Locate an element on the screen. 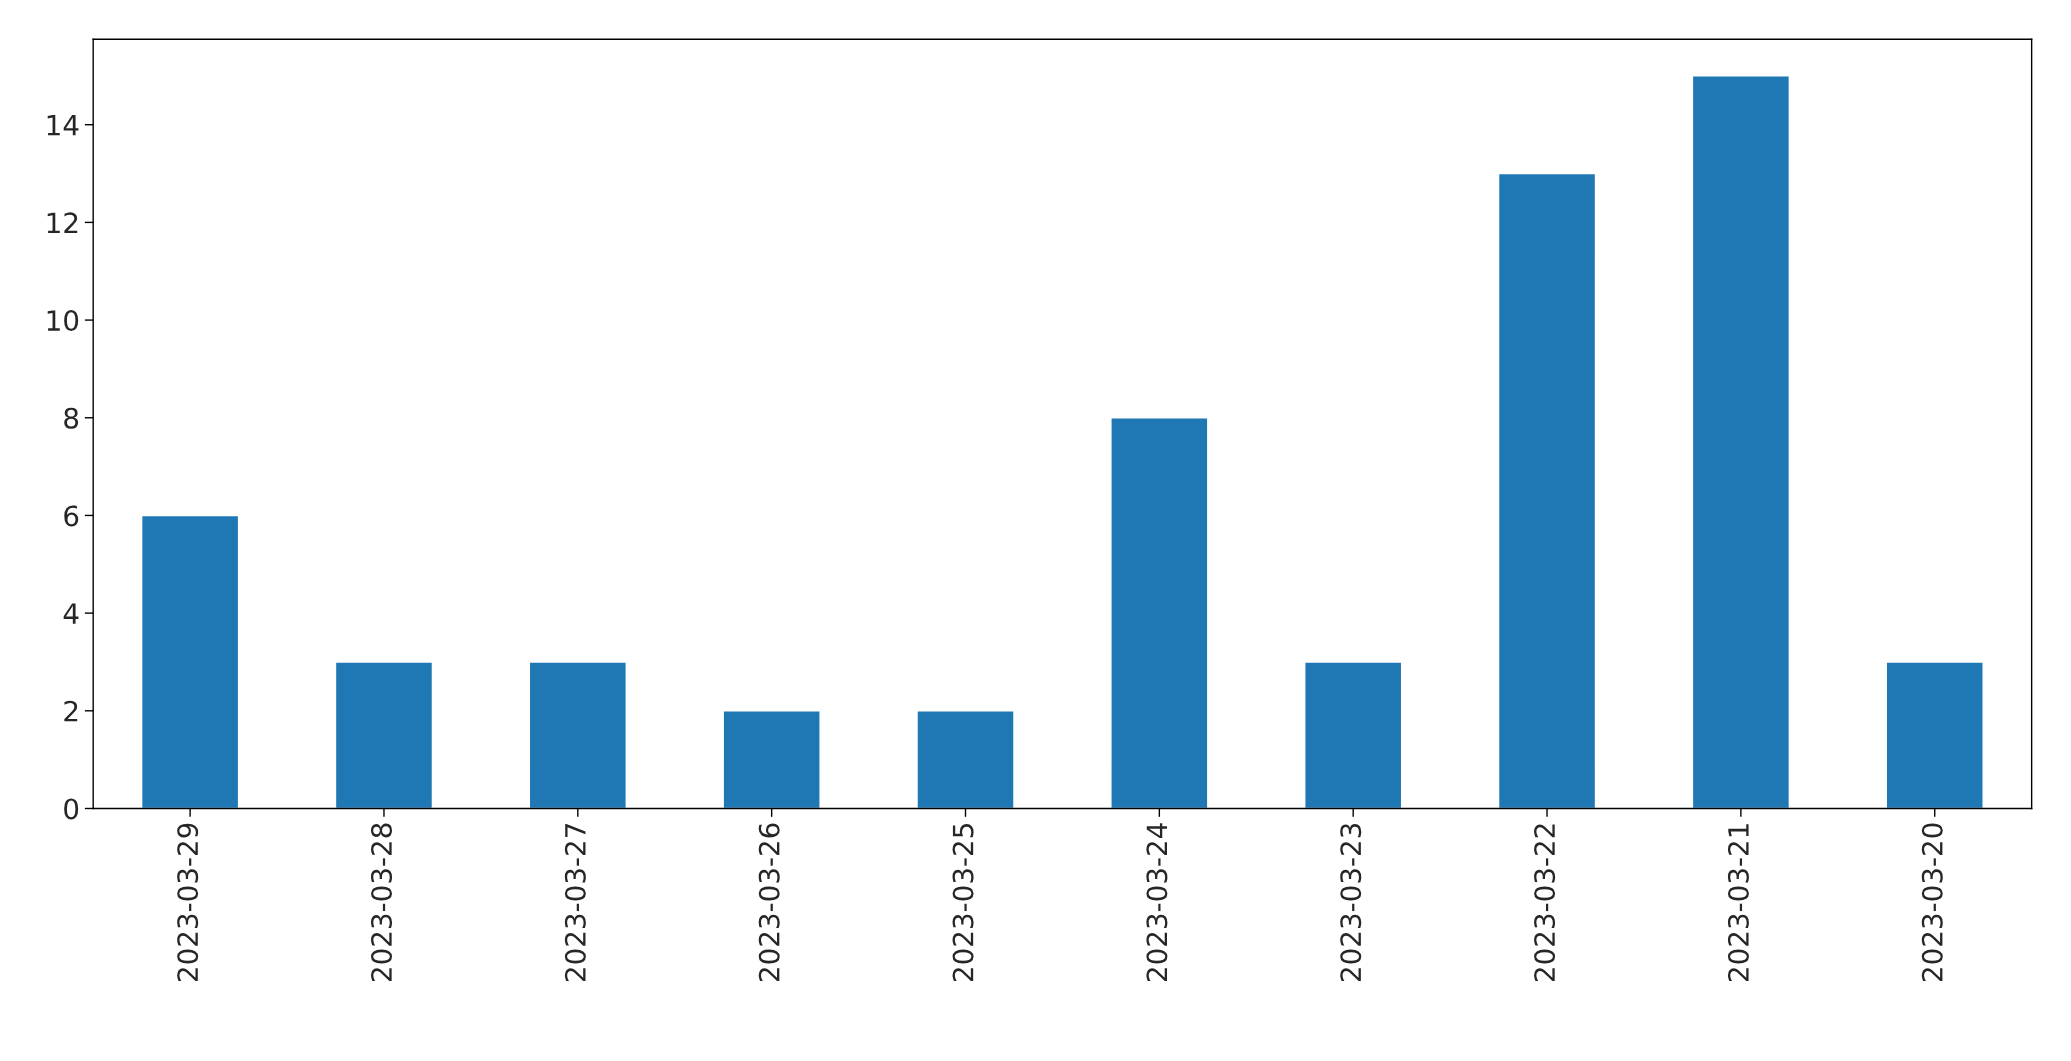 The image size is (2071, 1061). x-tick-label: 2023-03-22 is located at coordinates (1545, 903).